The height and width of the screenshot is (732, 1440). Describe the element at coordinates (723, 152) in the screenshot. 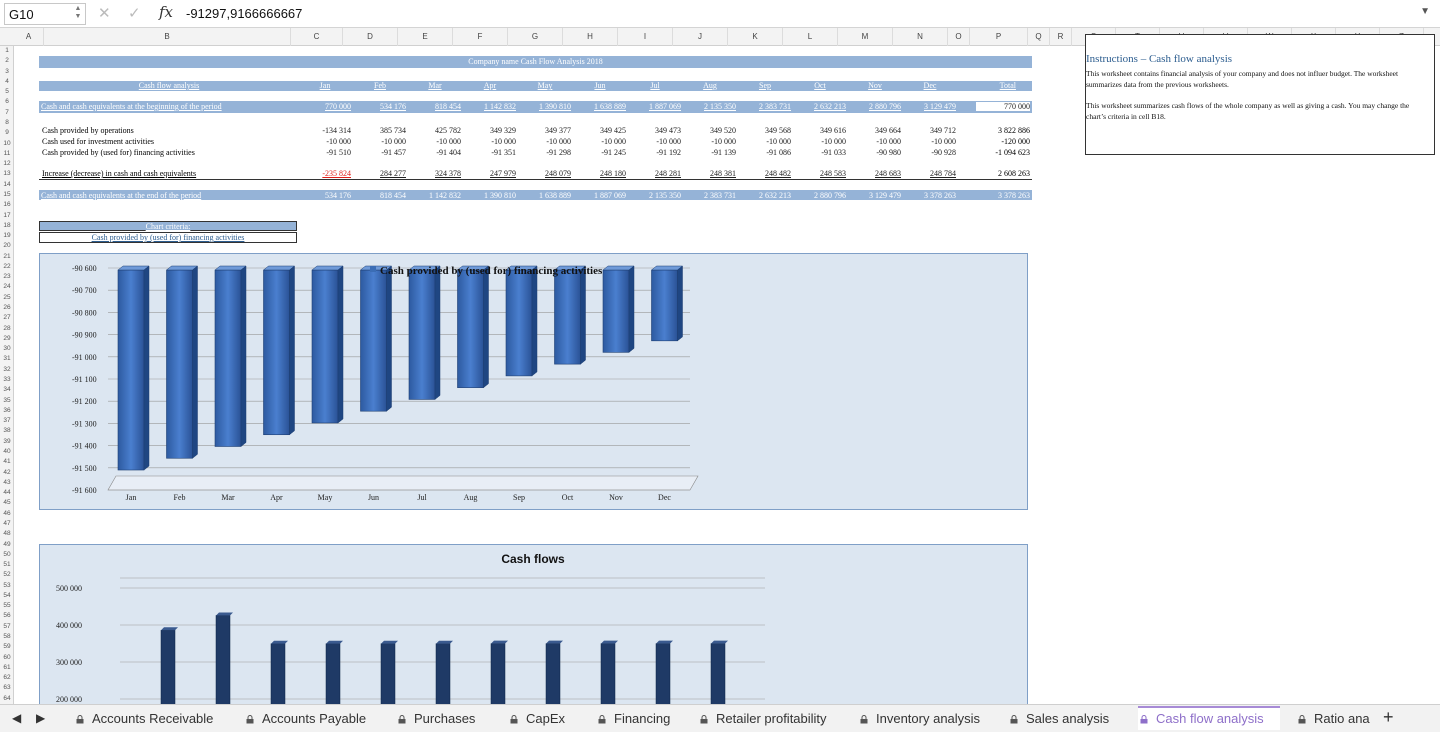

I see `financing-cell: -91 139` at that location.